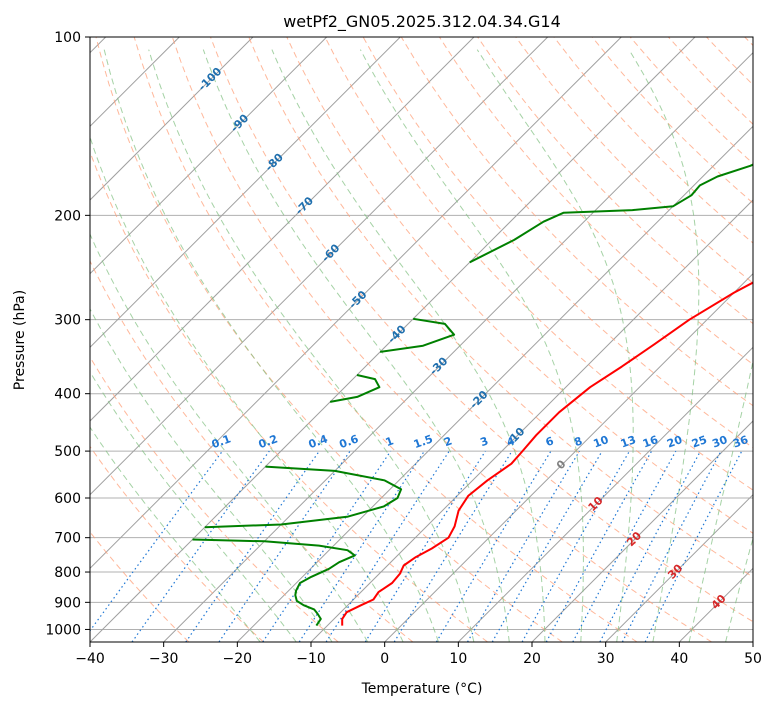  What do you see at coordinates (448, 441) in the screenshot?
I see `mixing-ratio-label: 2` at bounding box center [448, 441].